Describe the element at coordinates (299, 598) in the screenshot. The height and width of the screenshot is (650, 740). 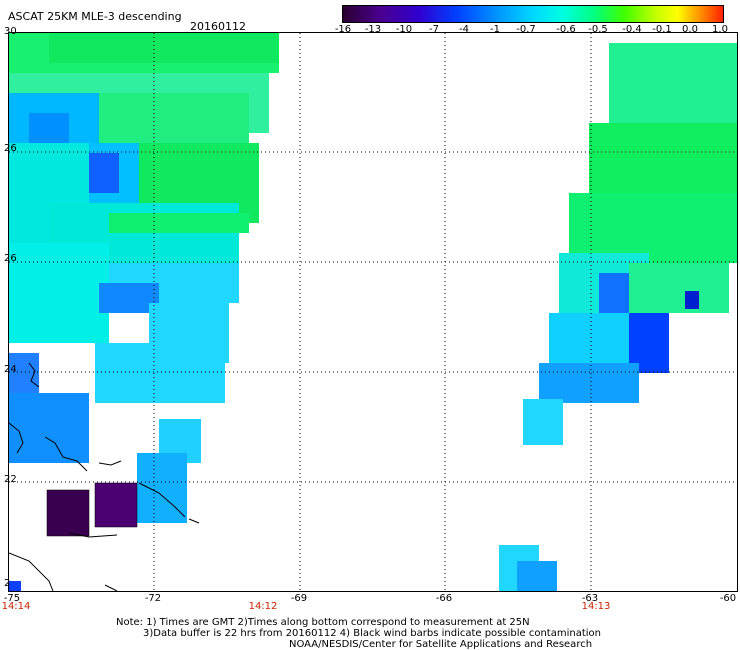
I see `lon-label: -69` at that location.